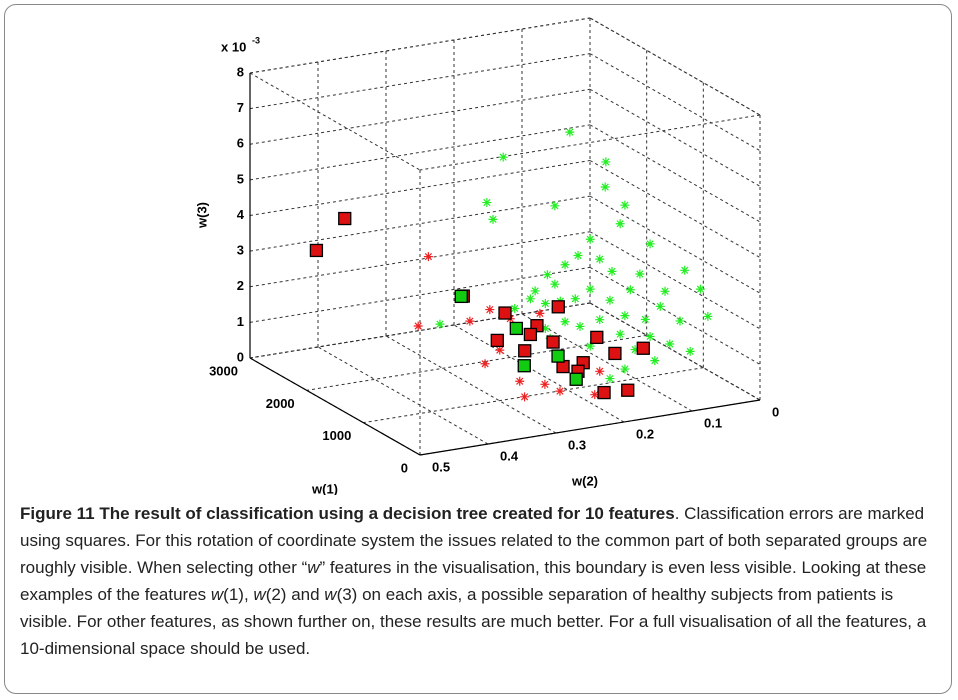 The image size is (958, 700). I want to click on x-axis-label: w(1), so click(324, 488).